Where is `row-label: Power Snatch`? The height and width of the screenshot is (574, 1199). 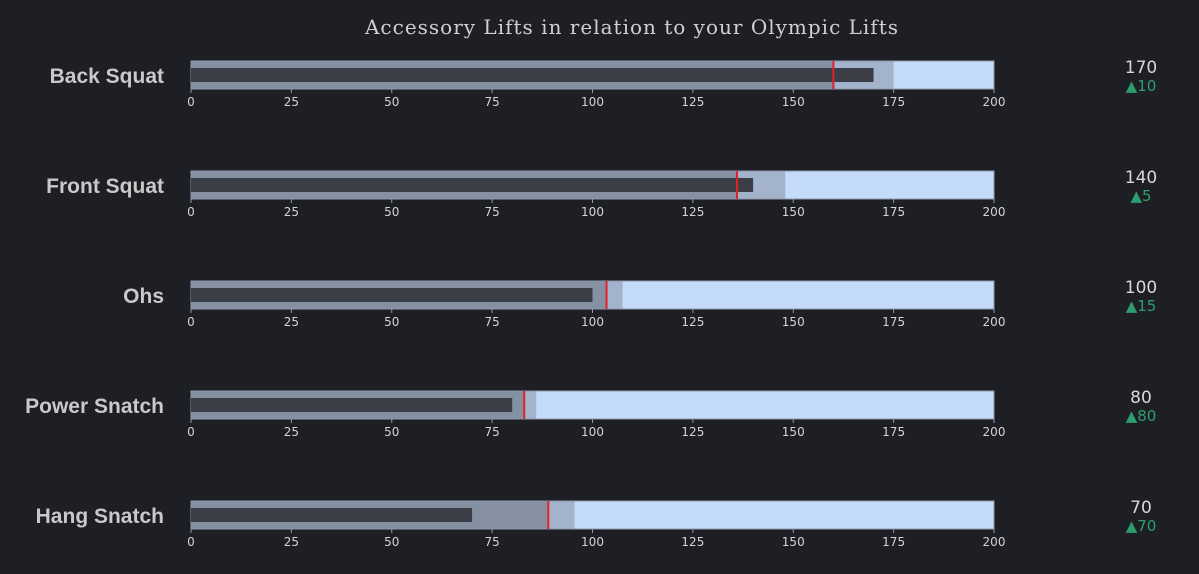 row-label: Power Snatch is located at coordinates (94, 406).